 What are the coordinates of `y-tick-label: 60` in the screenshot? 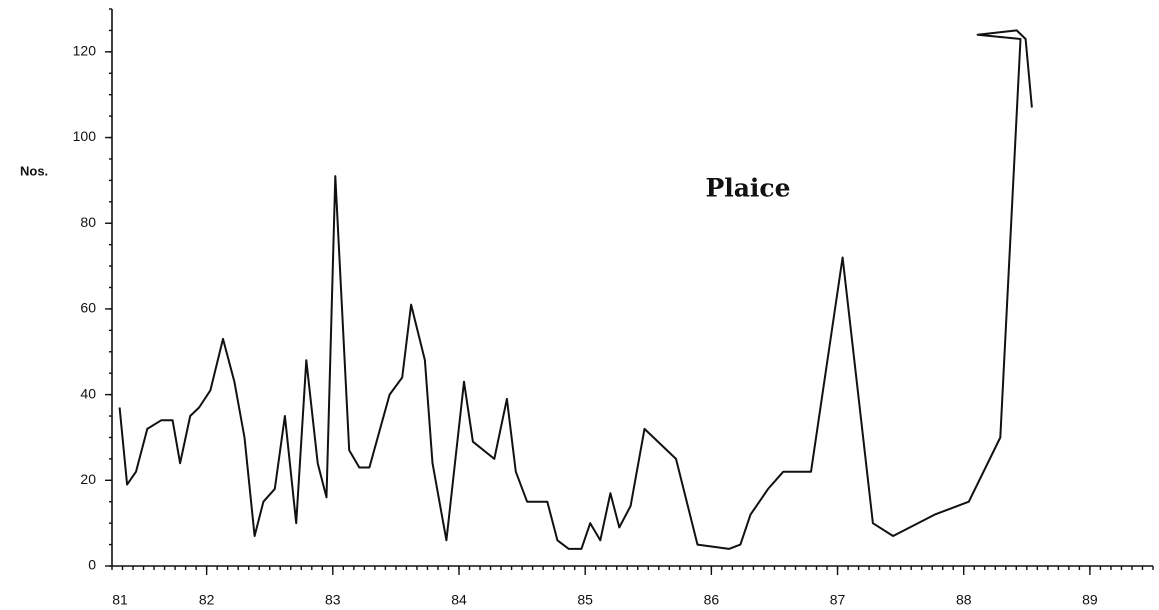 It's located at (88, 308).